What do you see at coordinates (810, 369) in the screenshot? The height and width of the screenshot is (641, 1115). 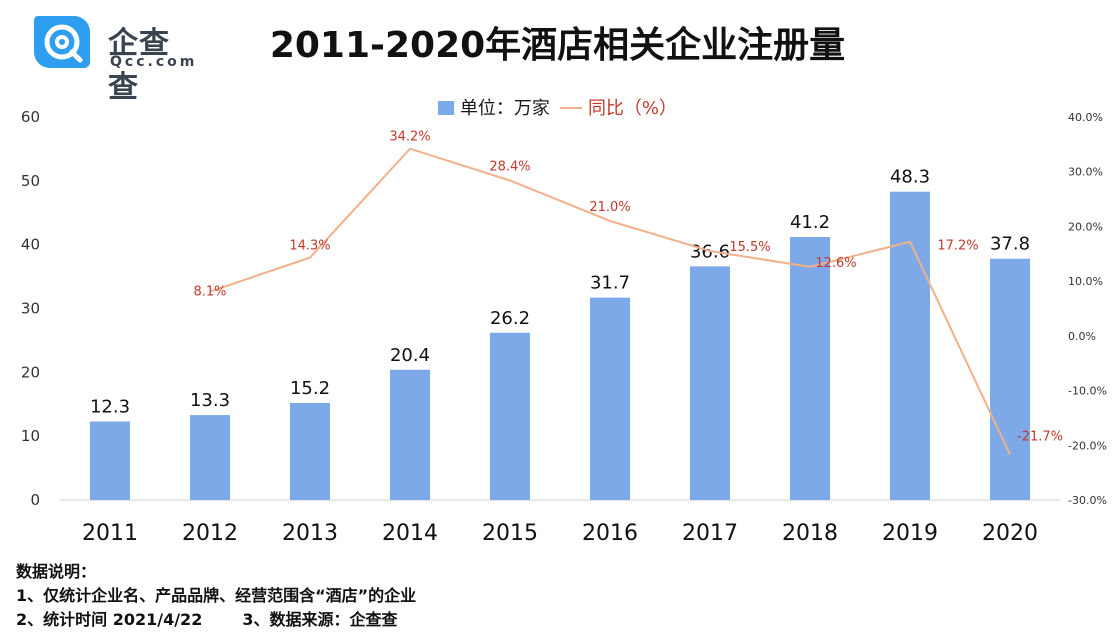 I see `bar-2018` at bounding box center [810, 369].